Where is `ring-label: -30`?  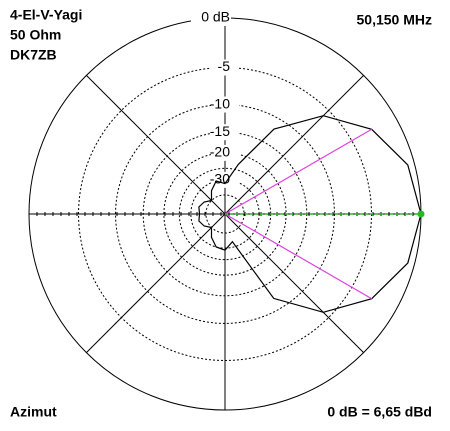
ring-label: -30 is located at coordinates (220, 179).